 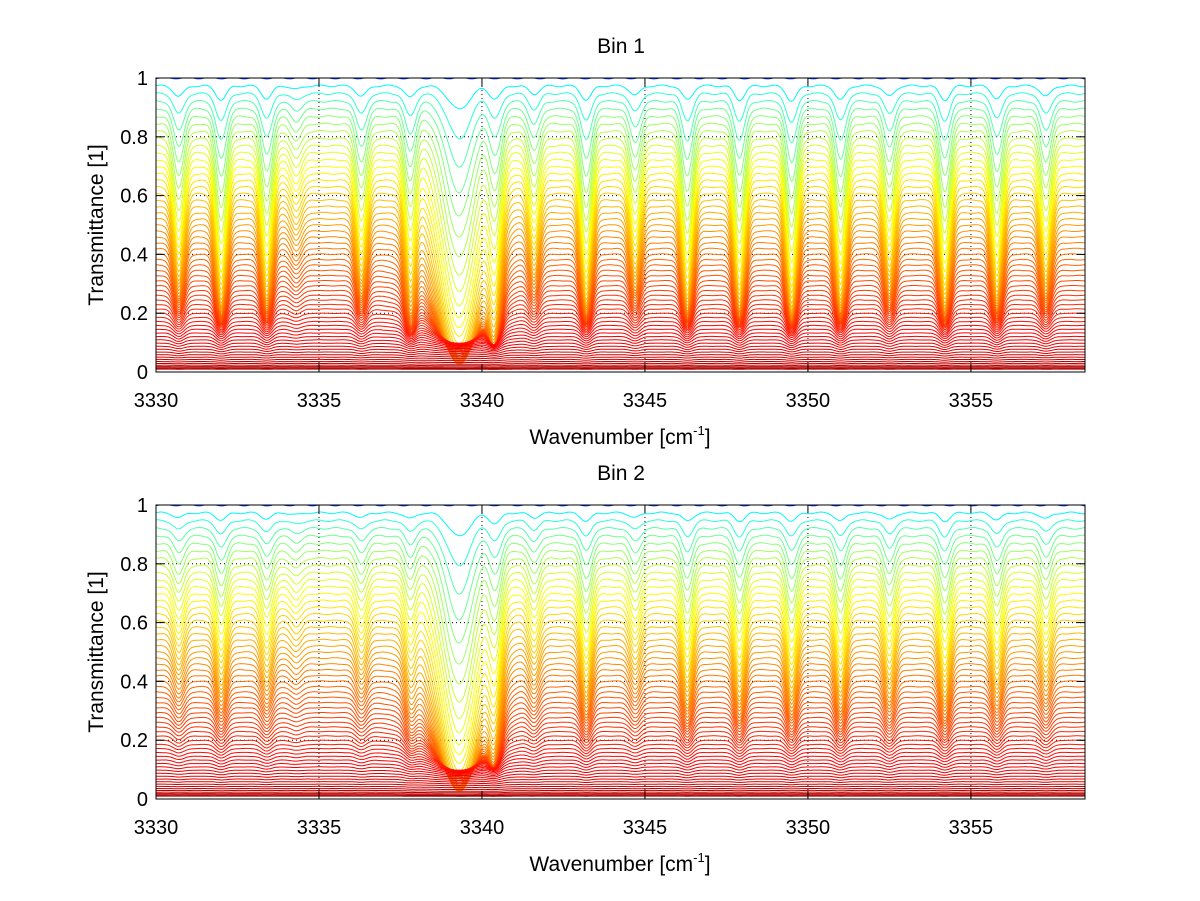 I want to click on panel-1-xtick-label-5: 3355, so click(x=971, y=401).